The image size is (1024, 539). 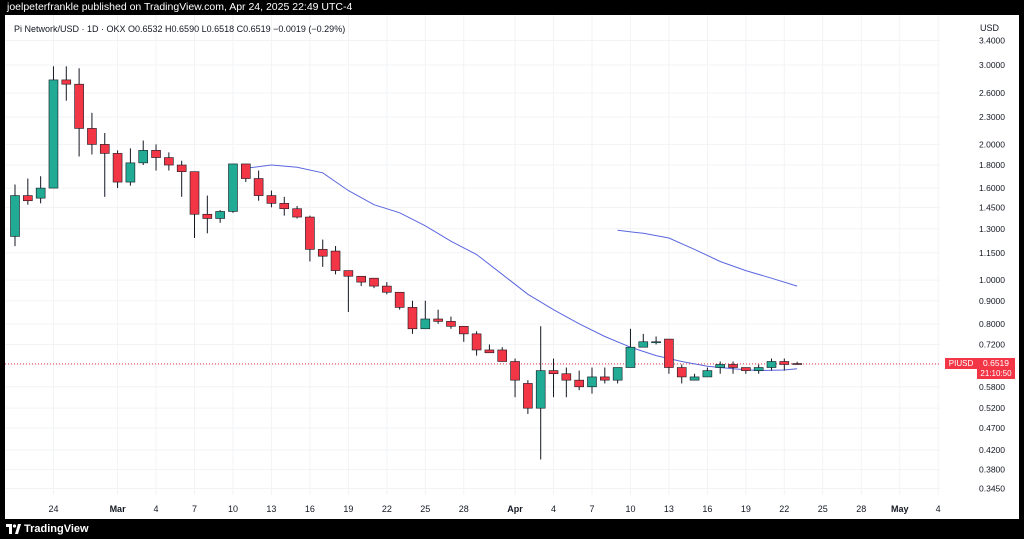 What do you see at coordinates (992, 229) in the screenshot?
I see `y-tick-label: 1.3000` at bounding box center [992, 229].